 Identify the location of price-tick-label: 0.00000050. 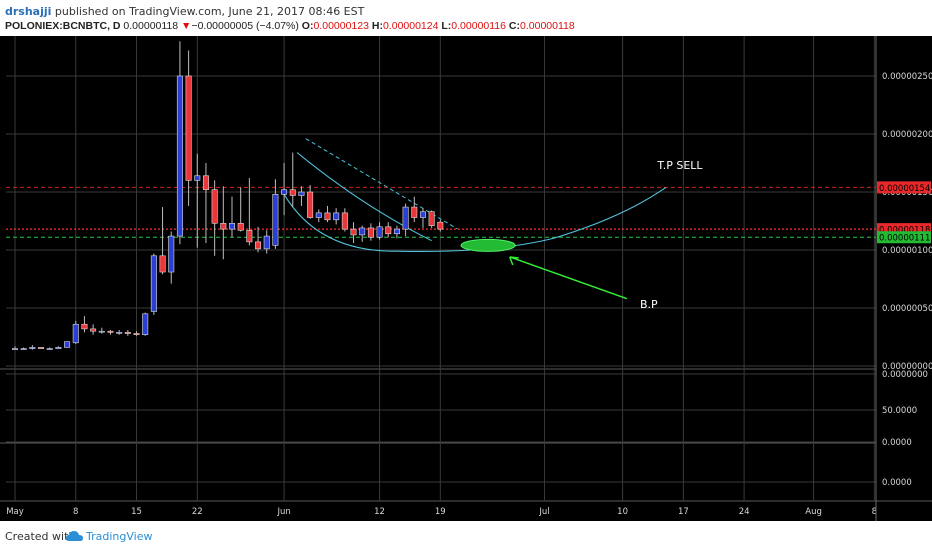
(907, 309).